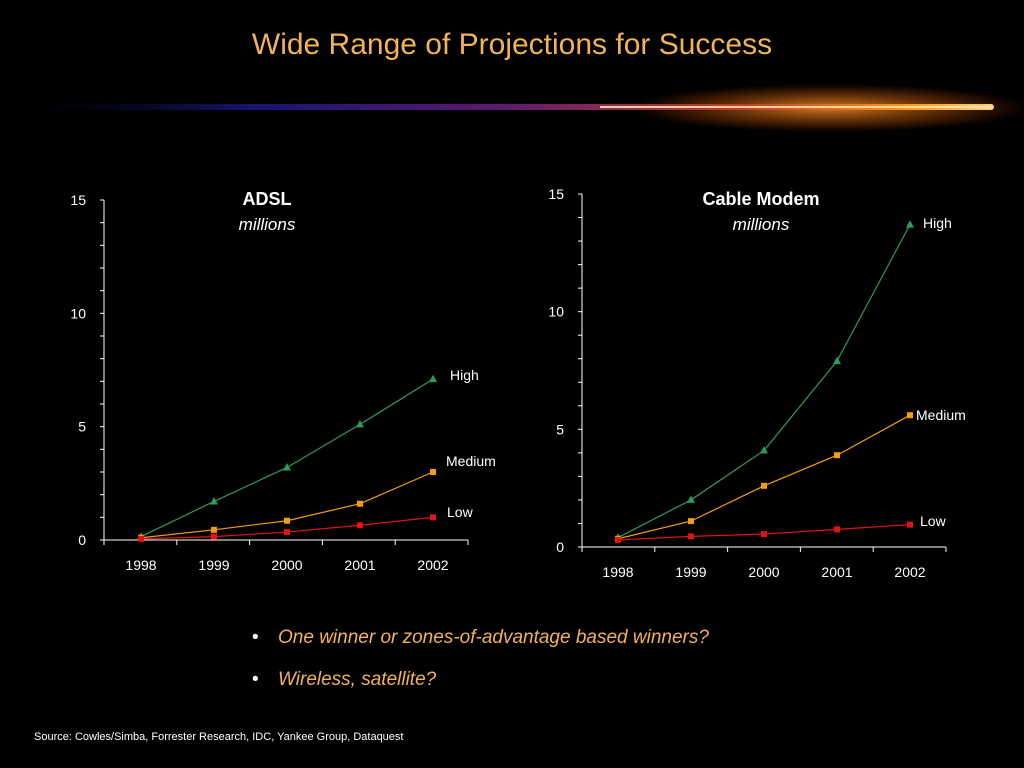 Image resolution: width=1024 pixels, height=768 pixels. I want to click on bullet-item: • Wireless, satellite?, so click(480, 687).